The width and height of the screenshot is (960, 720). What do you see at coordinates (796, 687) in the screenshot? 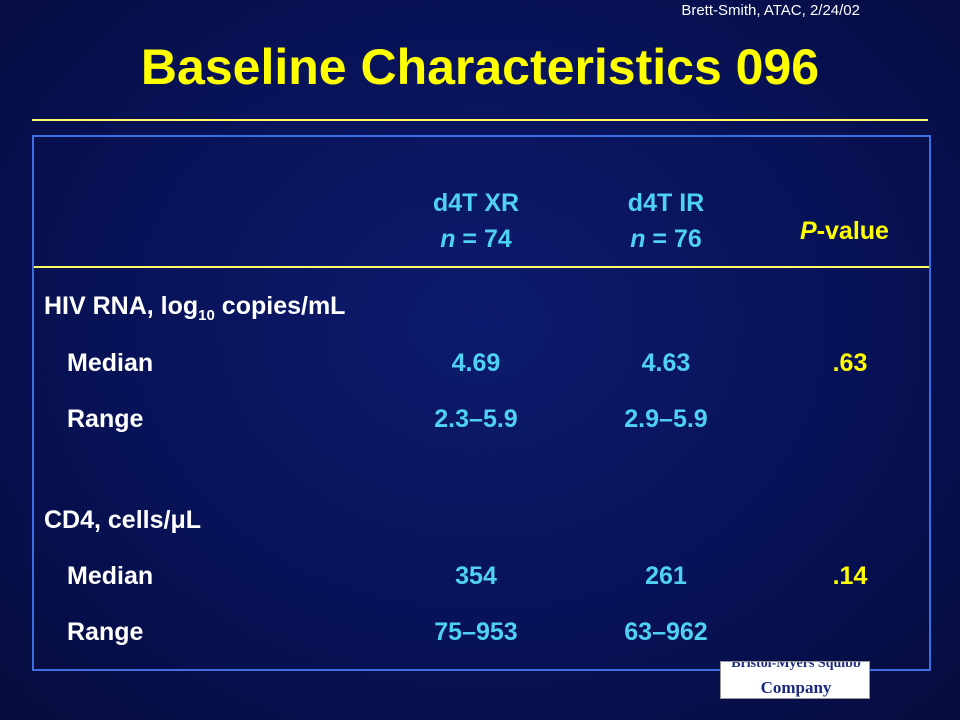
I see `logo-bottom-text: Company` at bounding box center [796, 687].